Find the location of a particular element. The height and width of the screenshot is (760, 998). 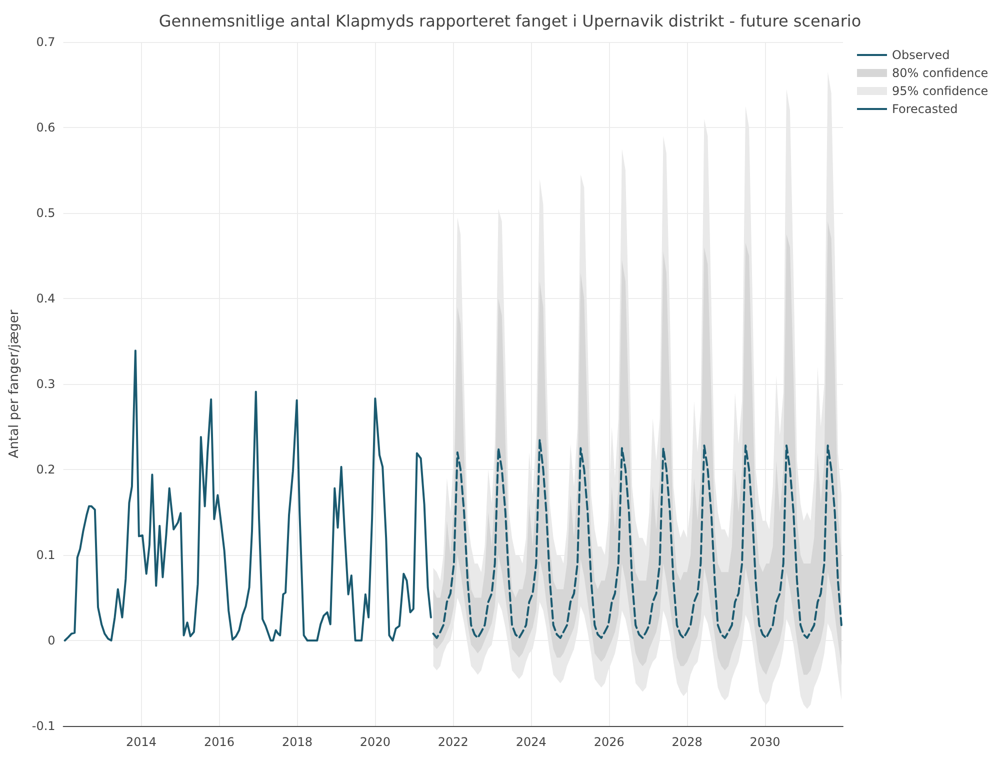

y-tick-label: 0.5 is located at coordinates (46, 213).